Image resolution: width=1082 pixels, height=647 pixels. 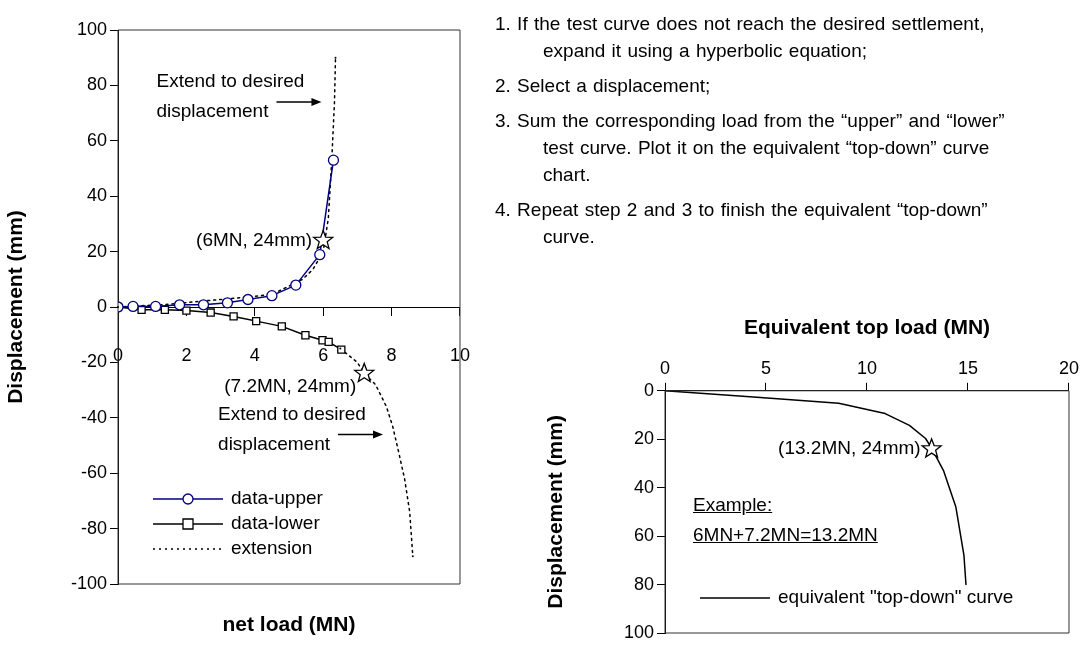 I want to click on legend-label: data-upper, so click(x=277, y=498).